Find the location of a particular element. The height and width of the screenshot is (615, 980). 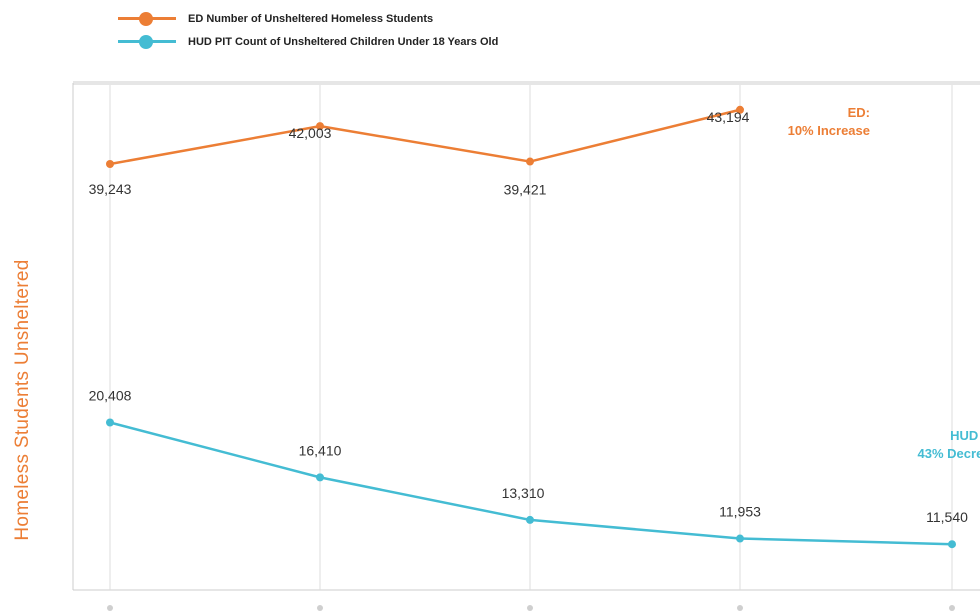

hud-annotation-line-1: 43% Decrease is located at coordinates (949, 453).